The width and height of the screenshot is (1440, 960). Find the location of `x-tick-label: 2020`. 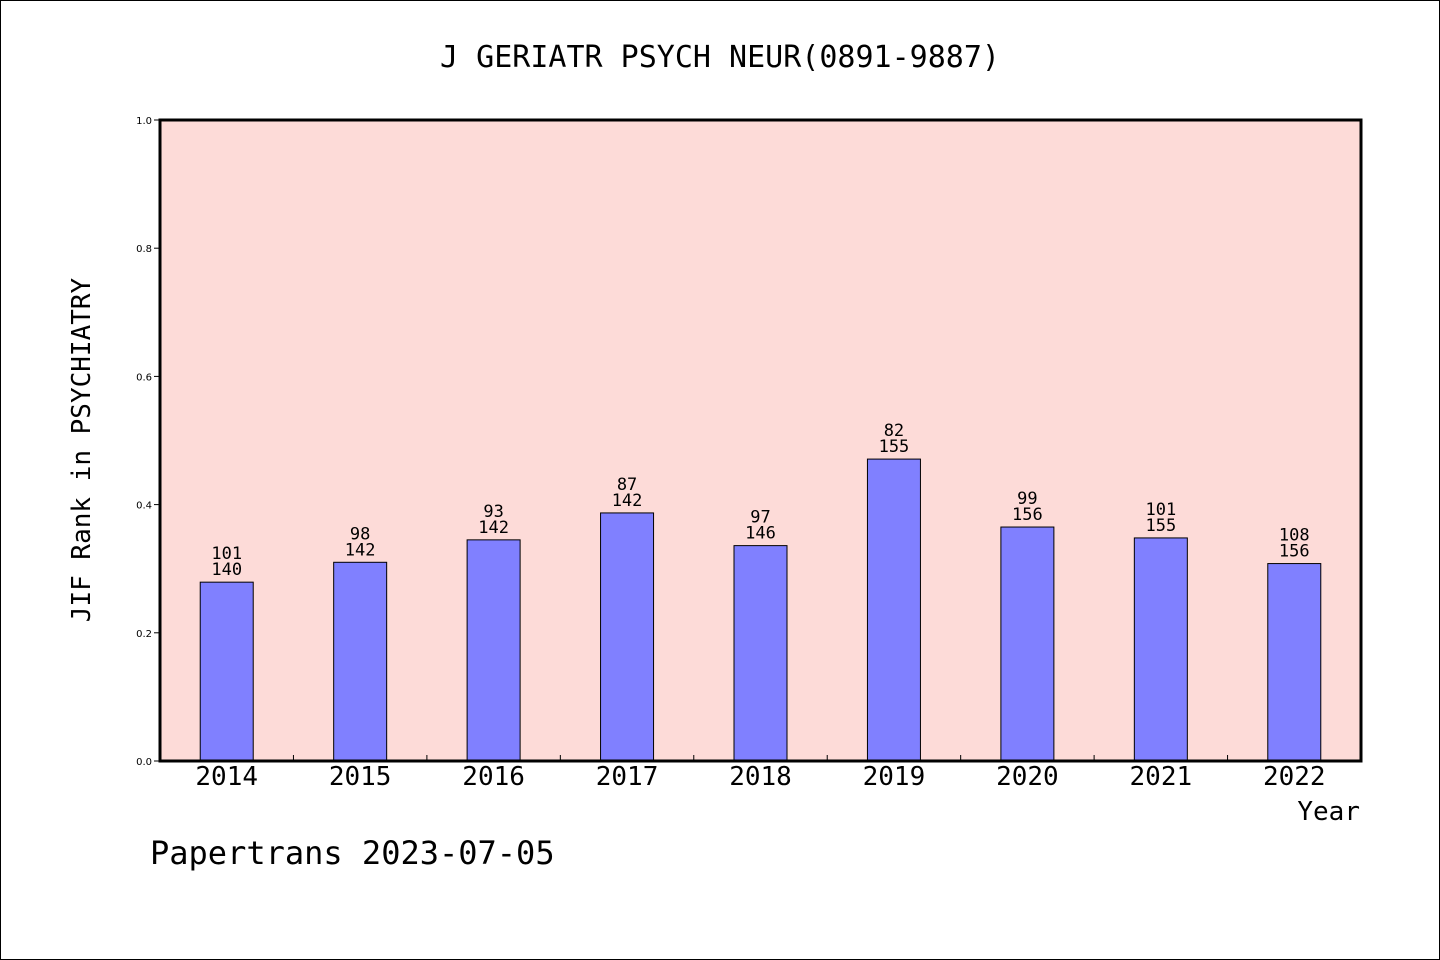

x-tick-label: 2020 is located at coordinates (1027, 777).